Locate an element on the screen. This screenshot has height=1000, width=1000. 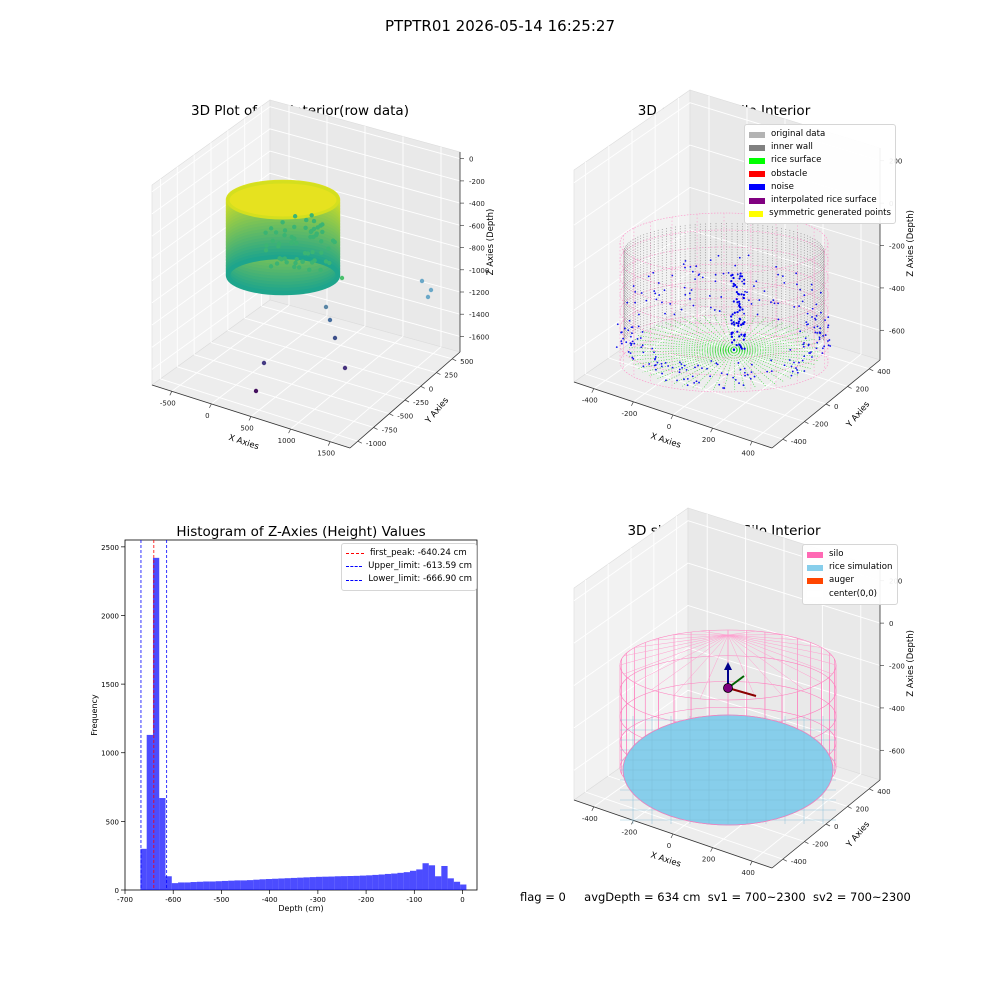
cls-grid-z is located at coordinates (727, 227).